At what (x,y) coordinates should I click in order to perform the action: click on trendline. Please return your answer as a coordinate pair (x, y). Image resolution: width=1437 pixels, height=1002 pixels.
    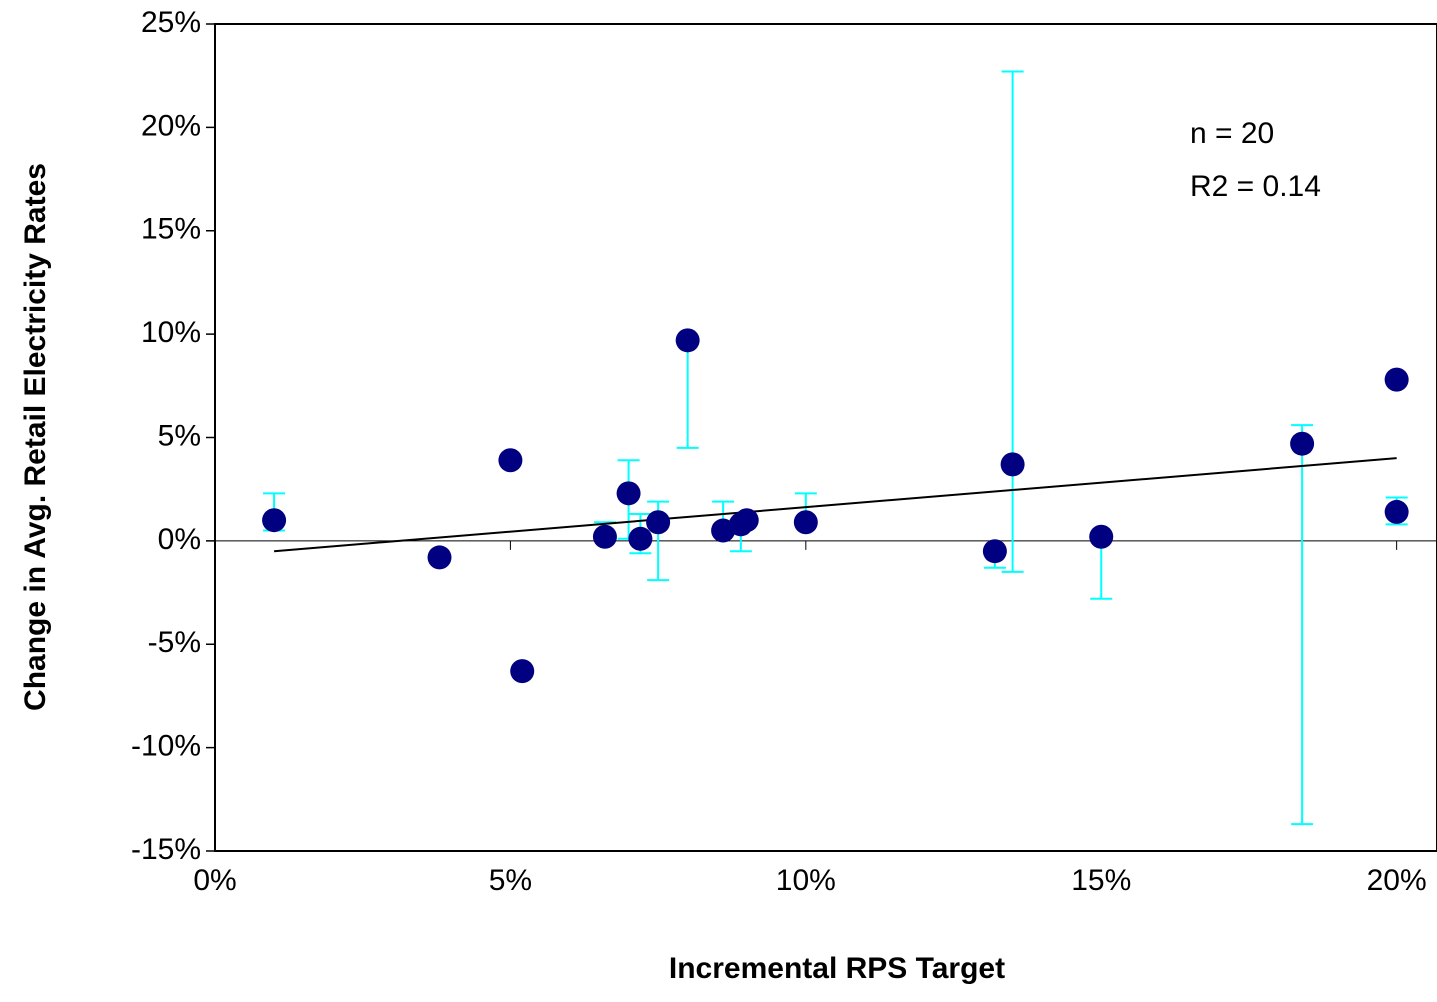
    Looking at the image, I should click on (835, 505).